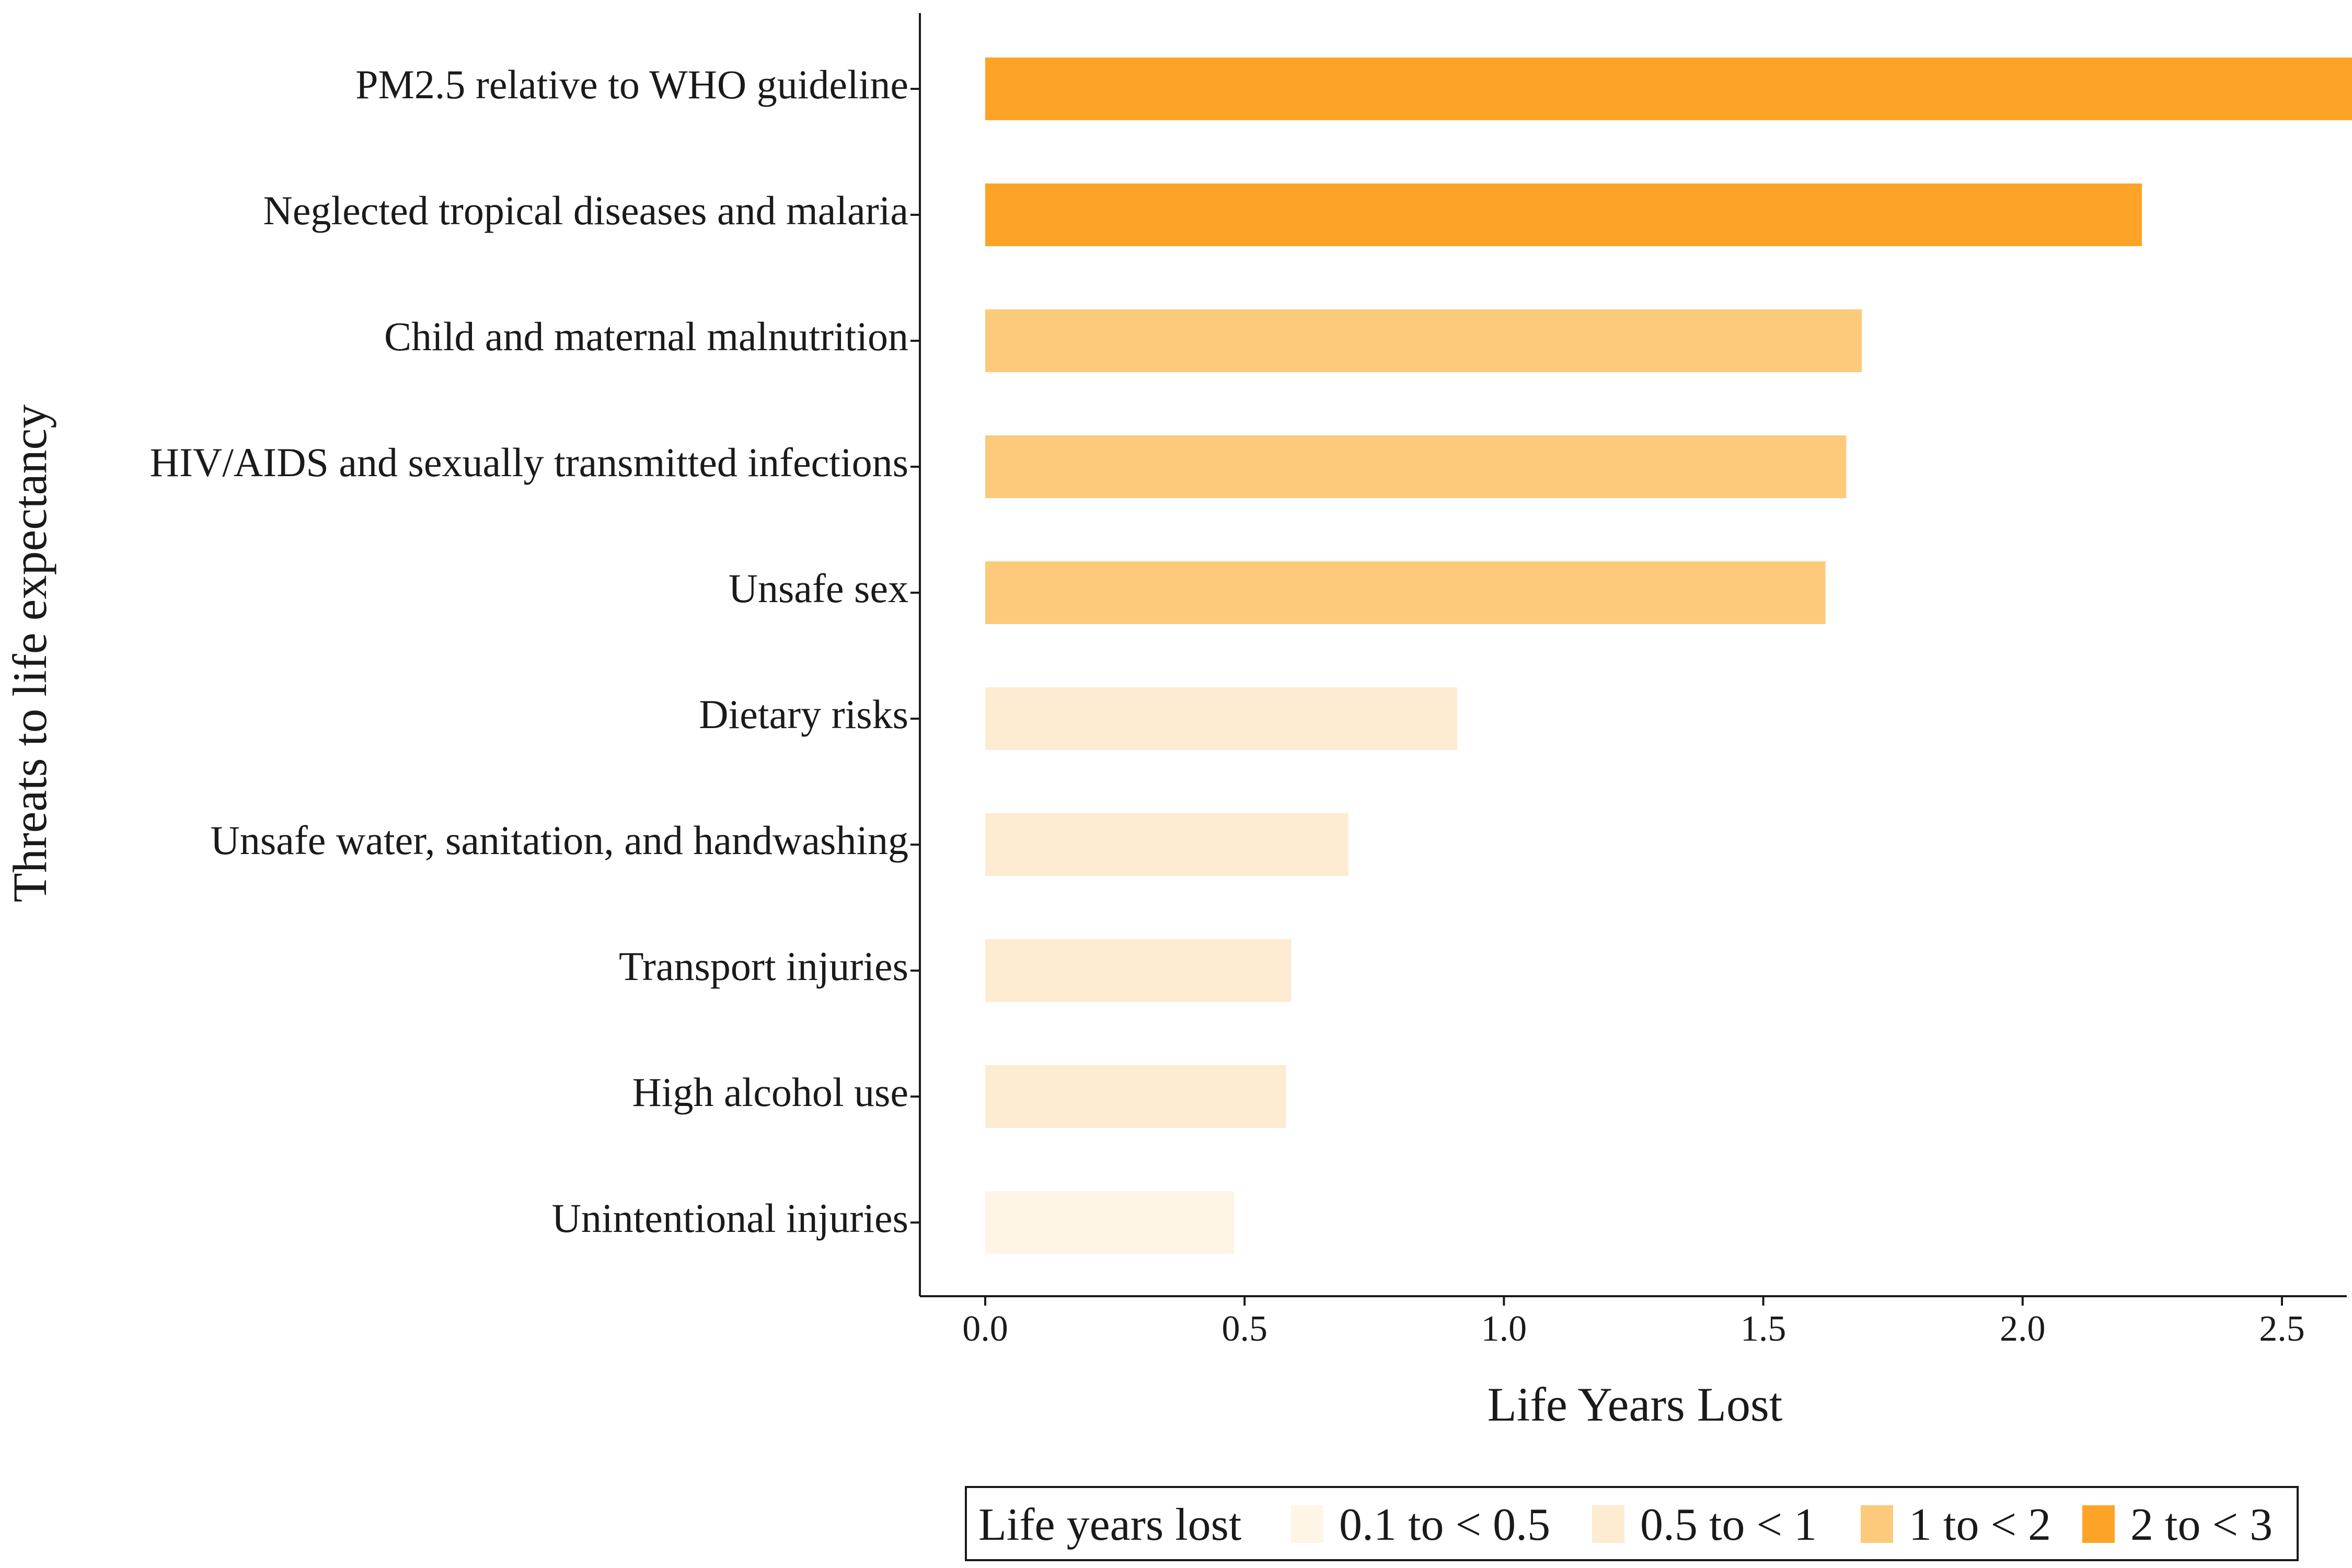 This screenshot has height=1568, width=2352. I want to click on category-label: Transport injuries, so click(763, 966).